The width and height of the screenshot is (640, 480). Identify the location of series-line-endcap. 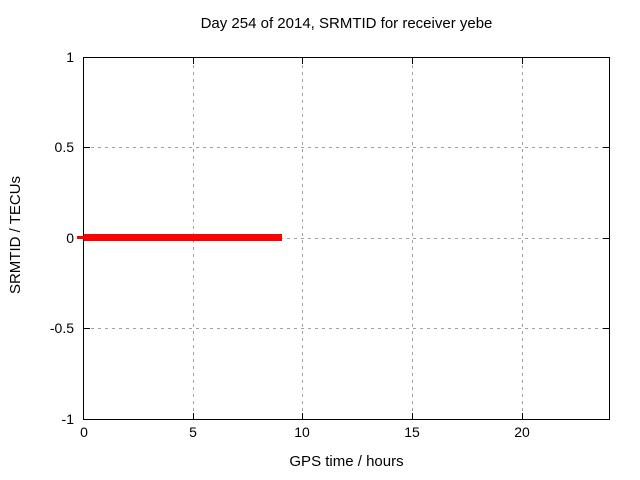
(80, 237).